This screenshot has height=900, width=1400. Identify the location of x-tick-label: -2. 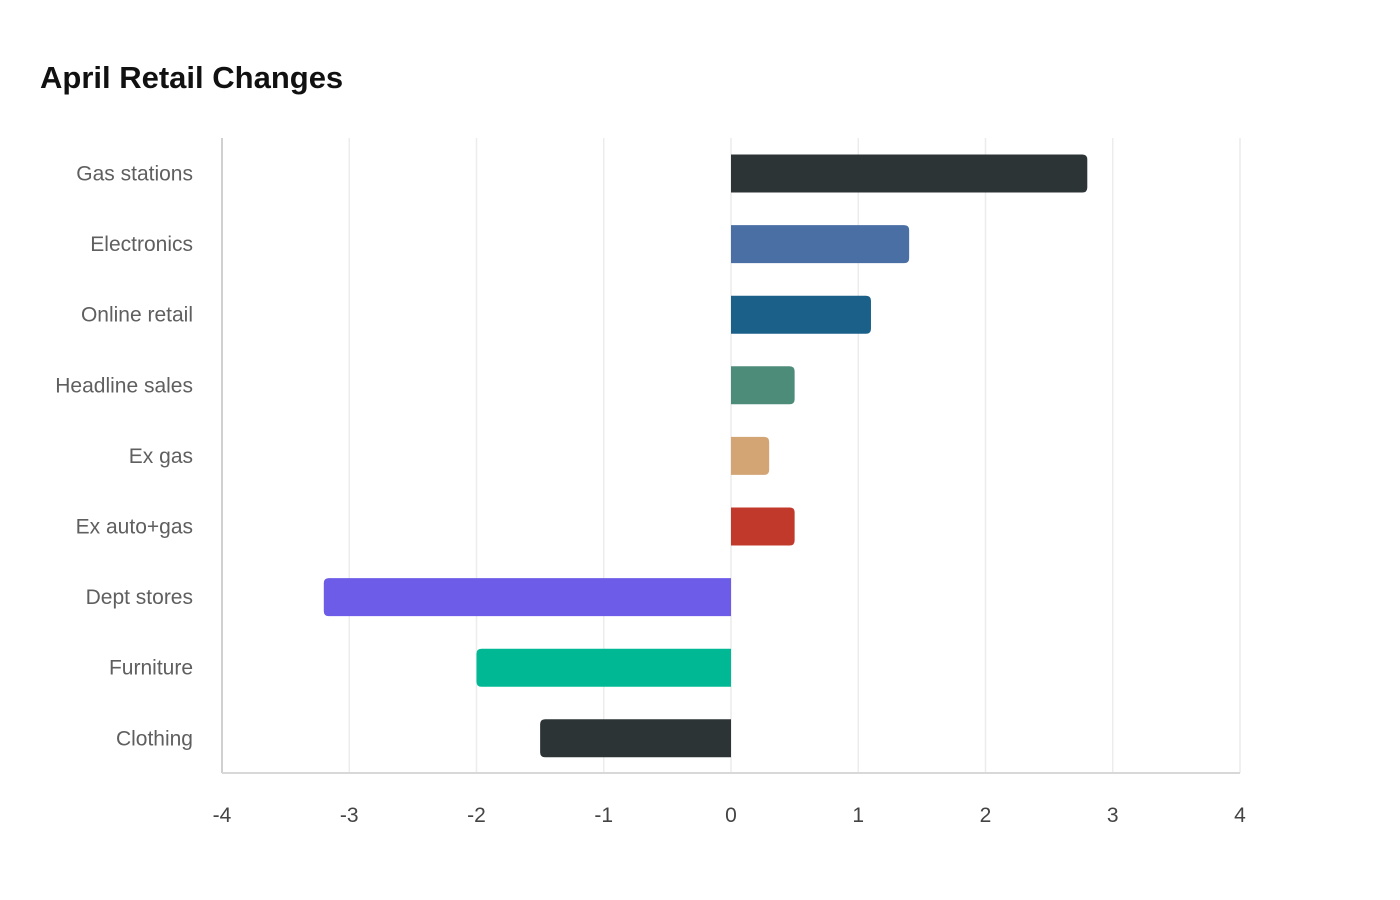
(476, 815).